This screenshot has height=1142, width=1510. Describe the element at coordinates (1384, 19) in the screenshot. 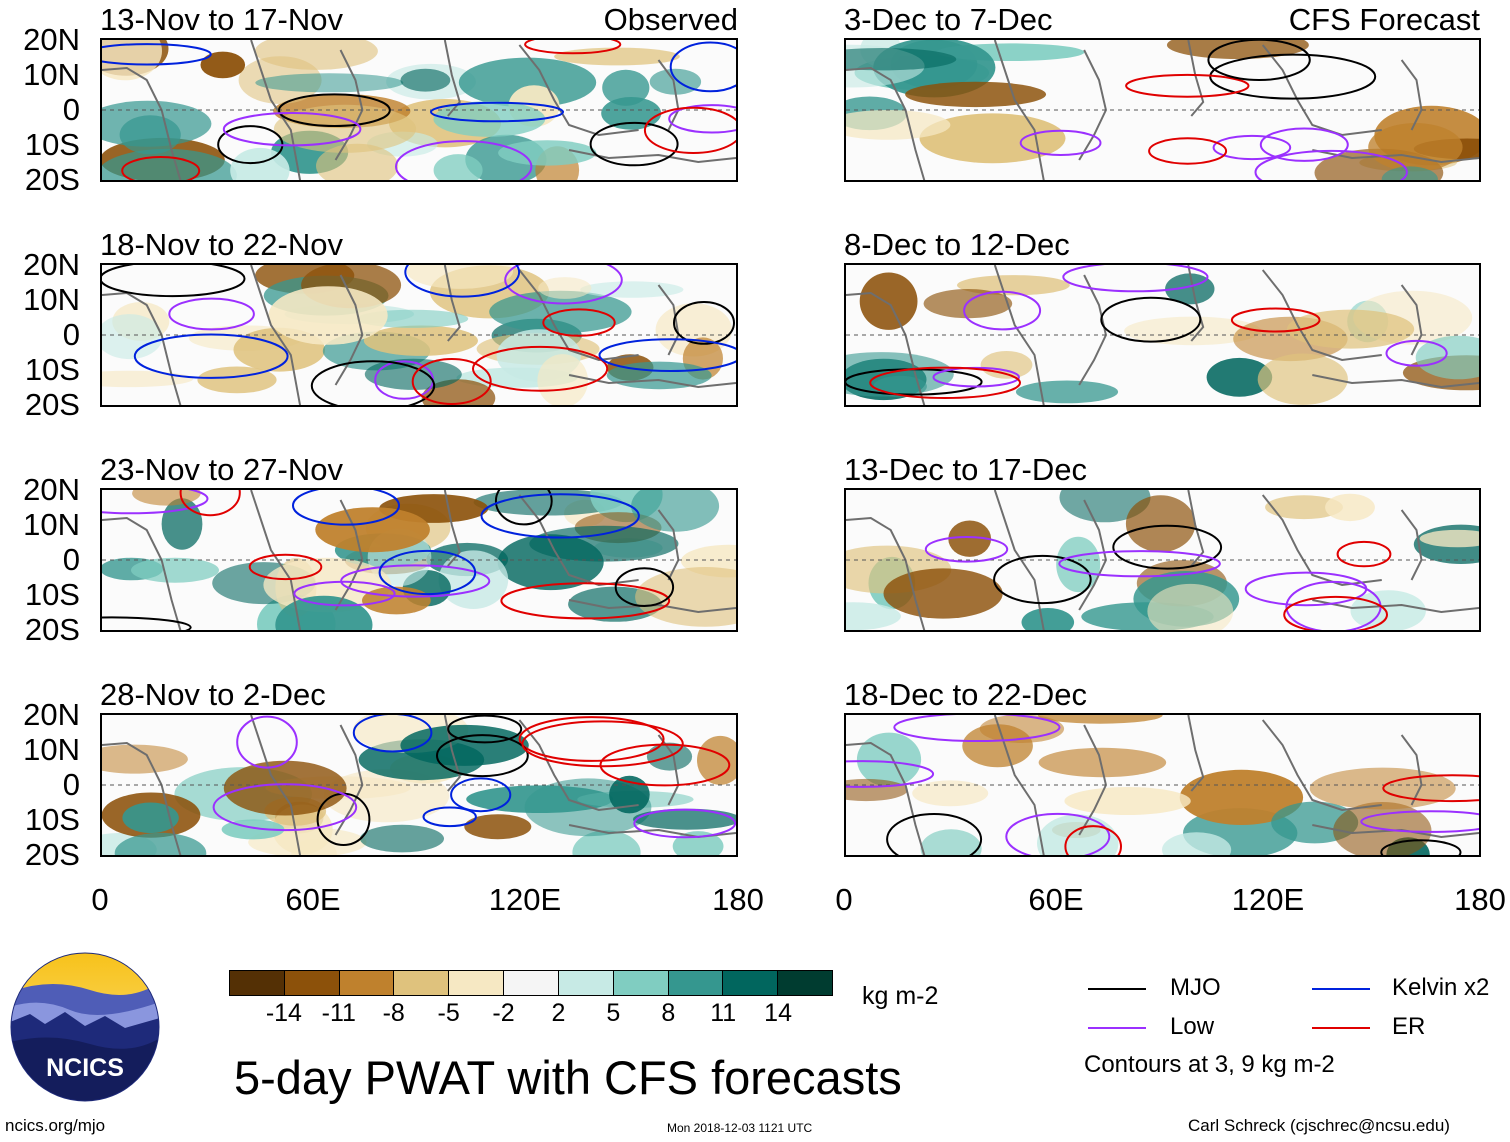

I see `panel-kind-label: CFS Forecast` at that location.